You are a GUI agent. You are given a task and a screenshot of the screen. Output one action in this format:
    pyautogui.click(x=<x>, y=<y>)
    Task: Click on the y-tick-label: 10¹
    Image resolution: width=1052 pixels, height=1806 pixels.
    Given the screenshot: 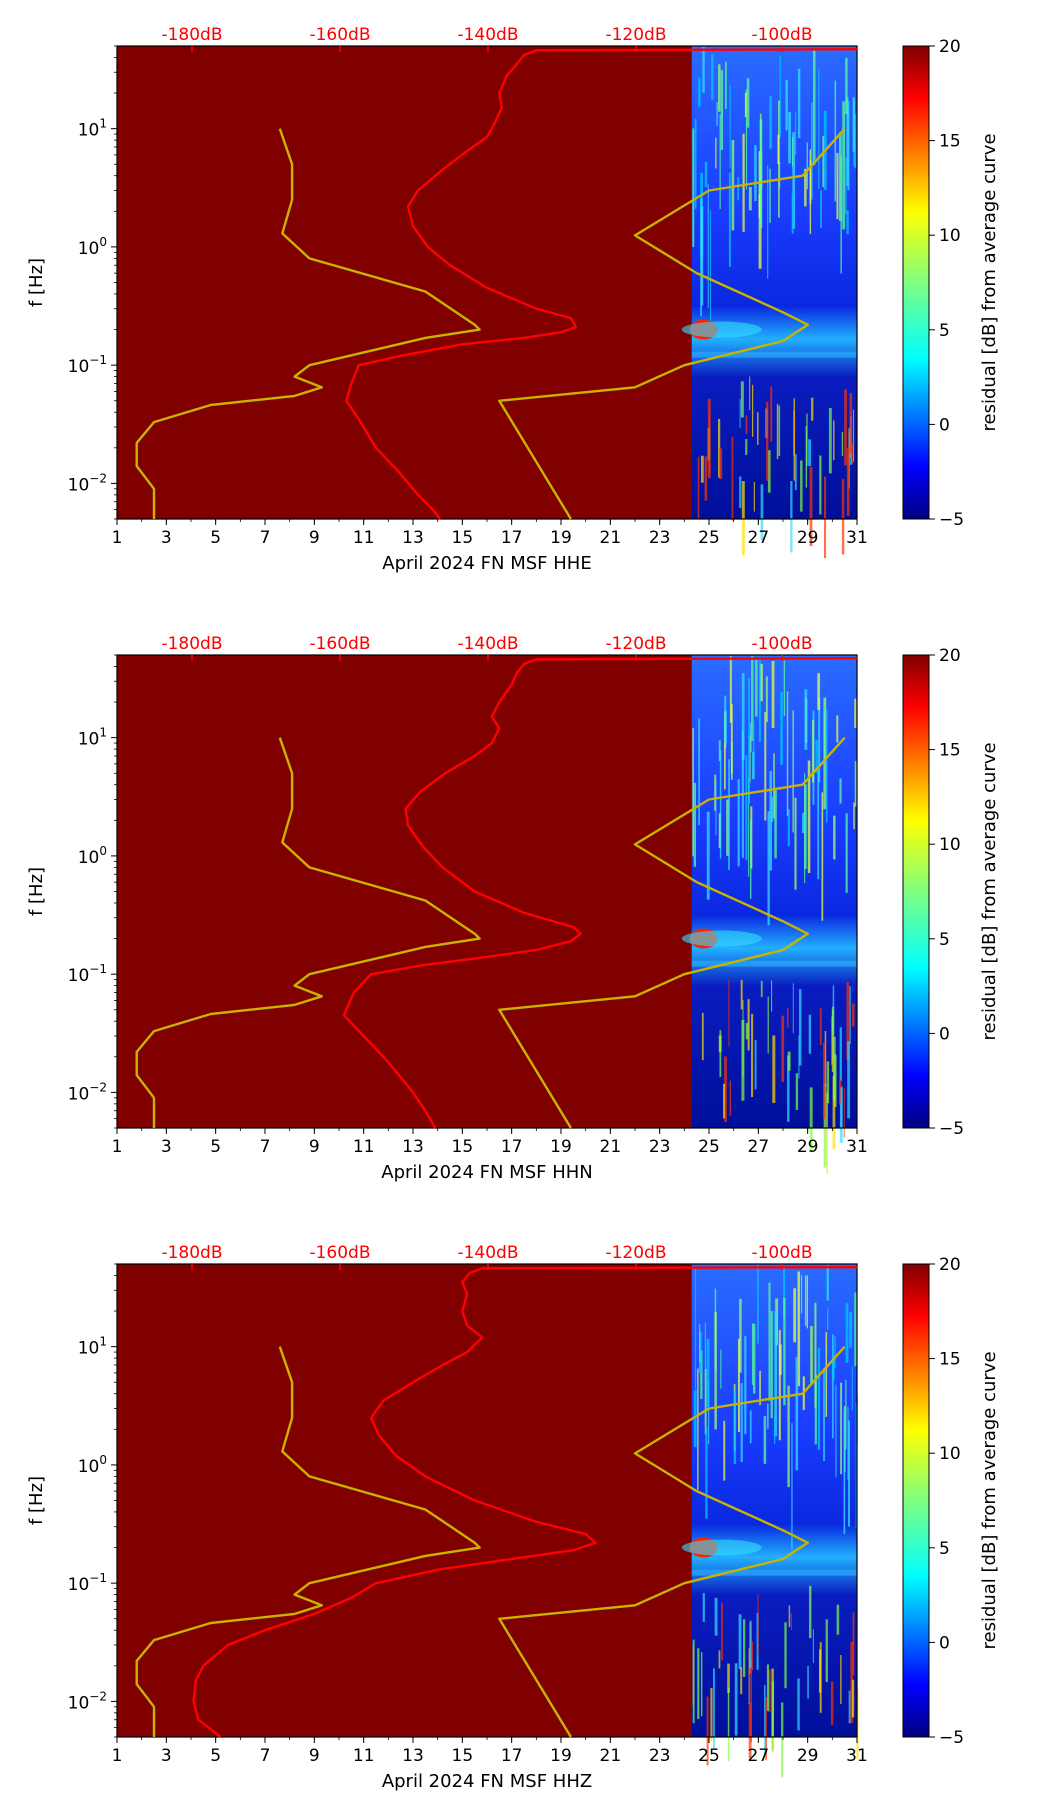 What is the action you would take?
    pyautogui.click(x=92, y=738)
    